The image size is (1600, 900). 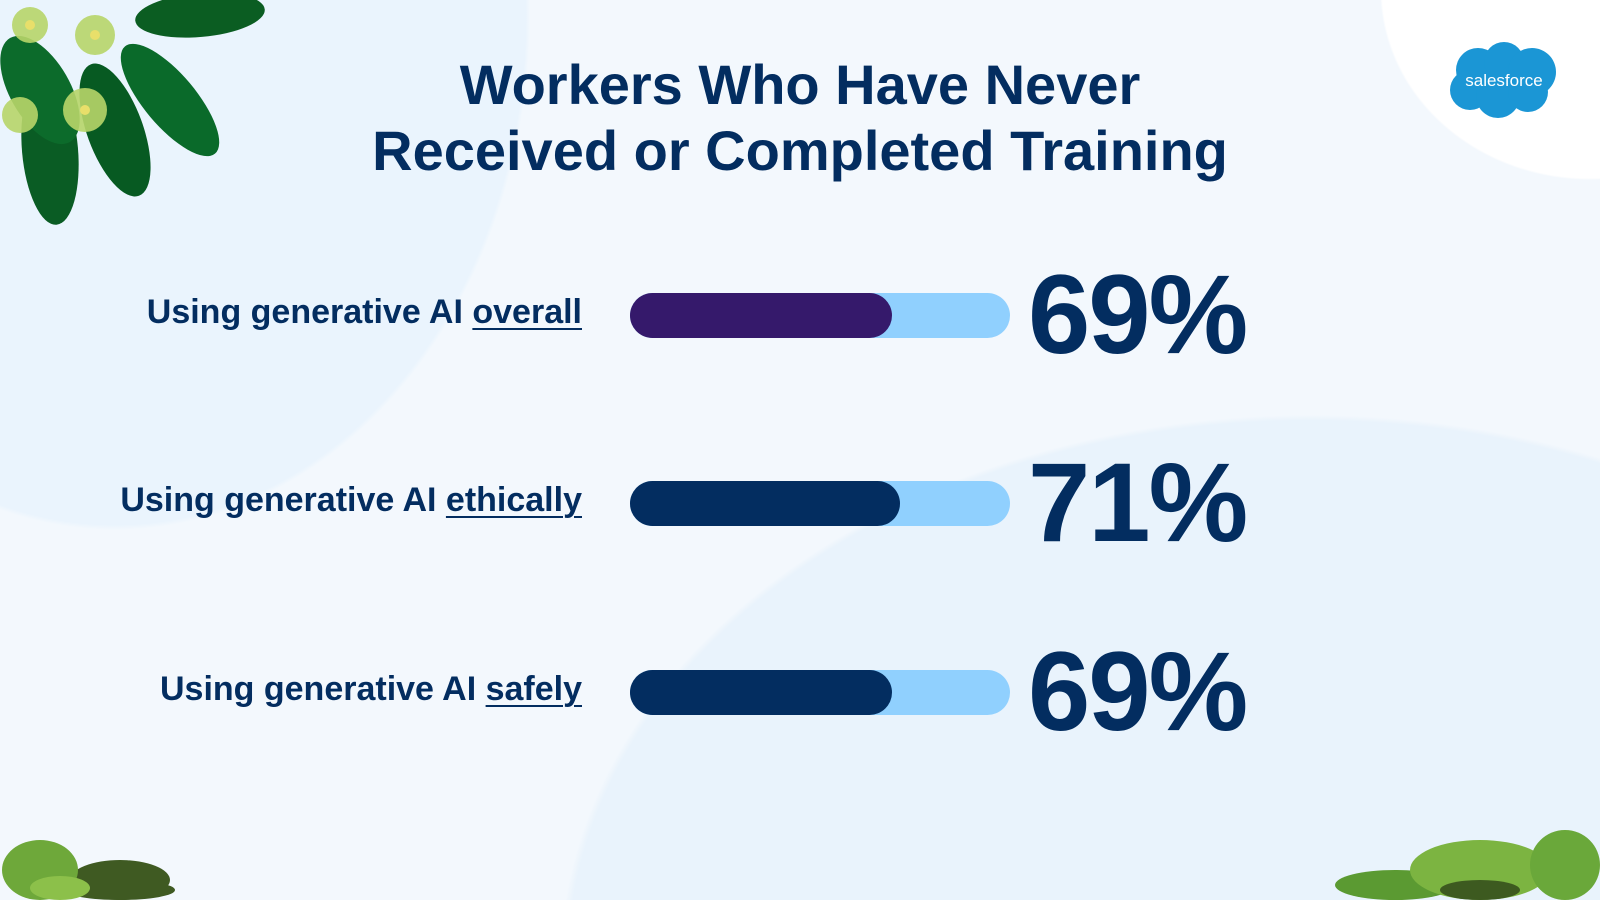 I want to click on svg-text: salesforce, so click(x=1503, y=80).